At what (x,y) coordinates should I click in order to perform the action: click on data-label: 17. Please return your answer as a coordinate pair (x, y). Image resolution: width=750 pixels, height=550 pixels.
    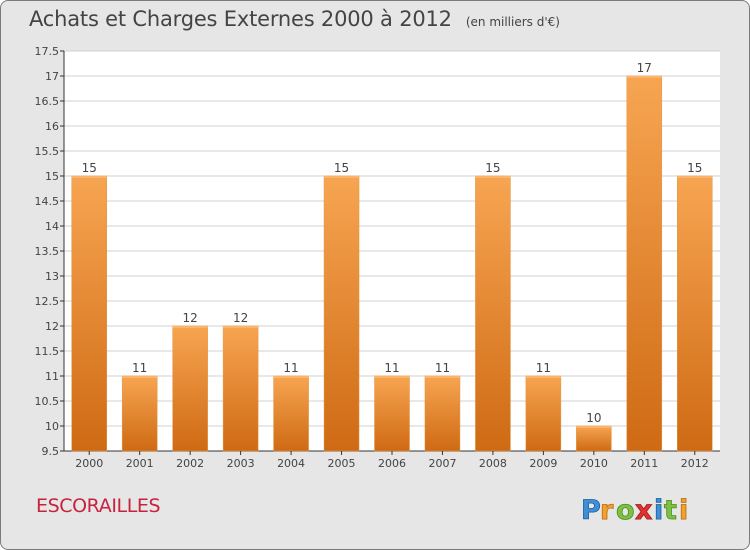
    Looking at the image, I should click on (644, 68).